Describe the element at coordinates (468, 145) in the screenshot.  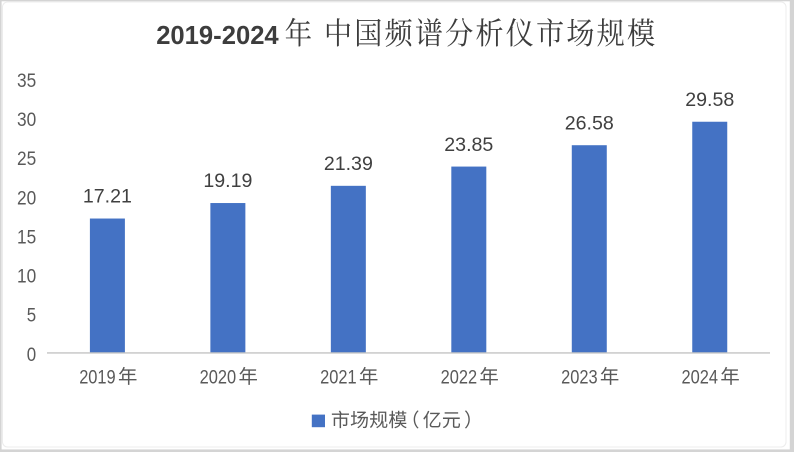
I see `svg-text: 23.85` at that location.